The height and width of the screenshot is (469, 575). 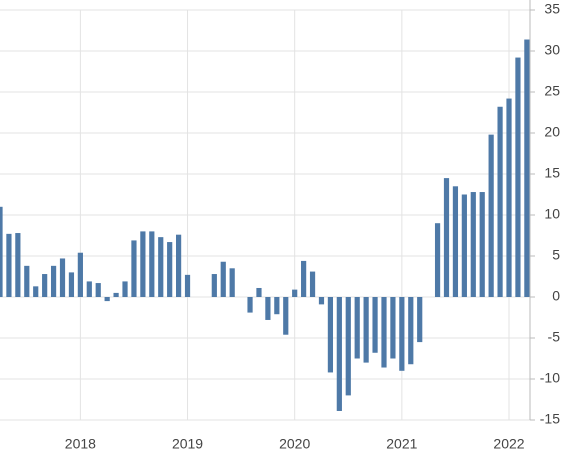 I want to click on y-tick-label: 25, so click(x=552, y=91).